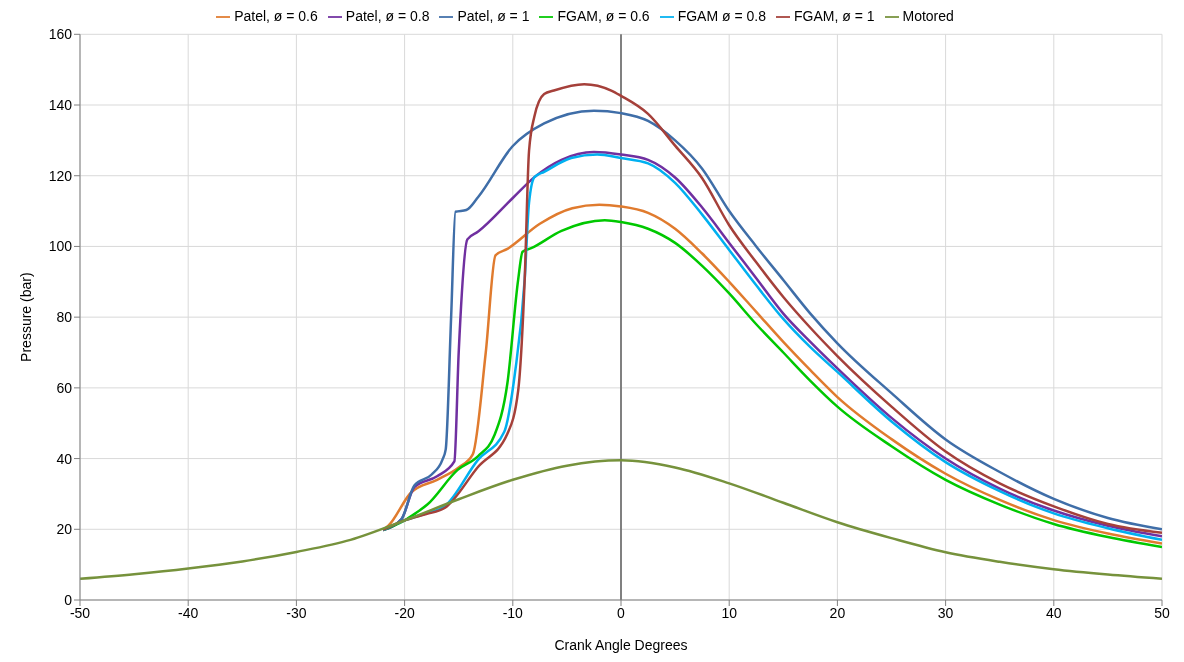  Describe the element at coordinates (404, 612) in the screenshot. I see `x-tick-label: -20` at that location.